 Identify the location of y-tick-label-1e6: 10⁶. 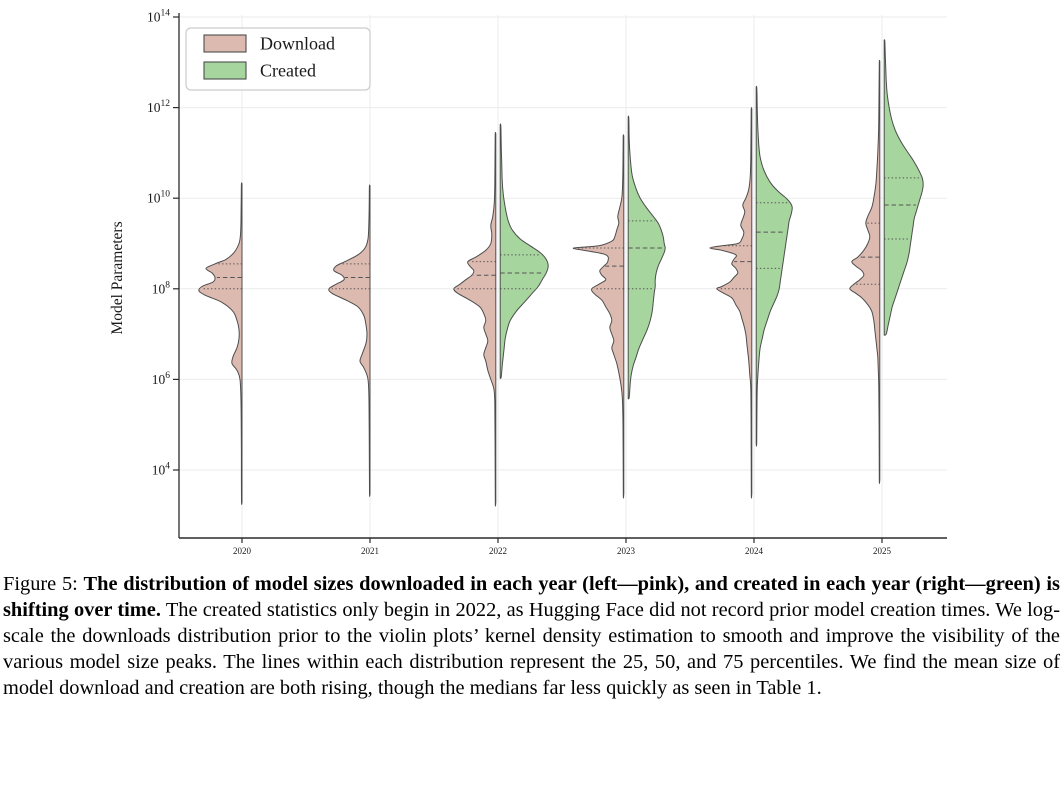
(161, 379).